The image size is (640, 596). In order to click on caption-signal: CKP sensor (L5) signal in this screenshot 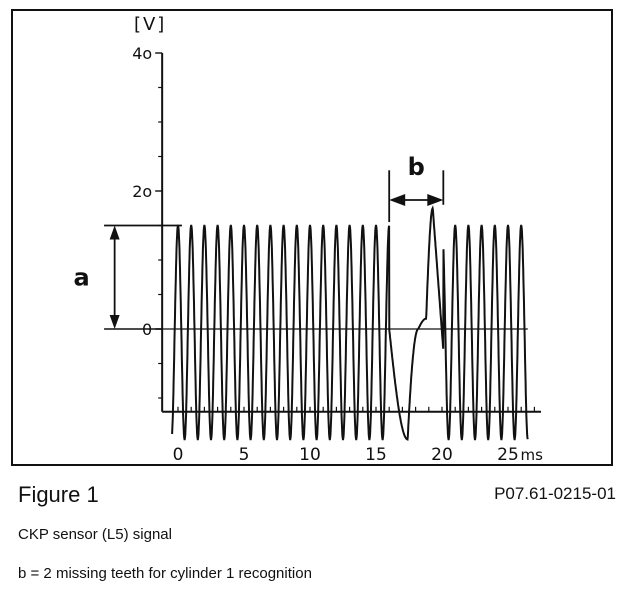, I will do `click(95, 534)`.